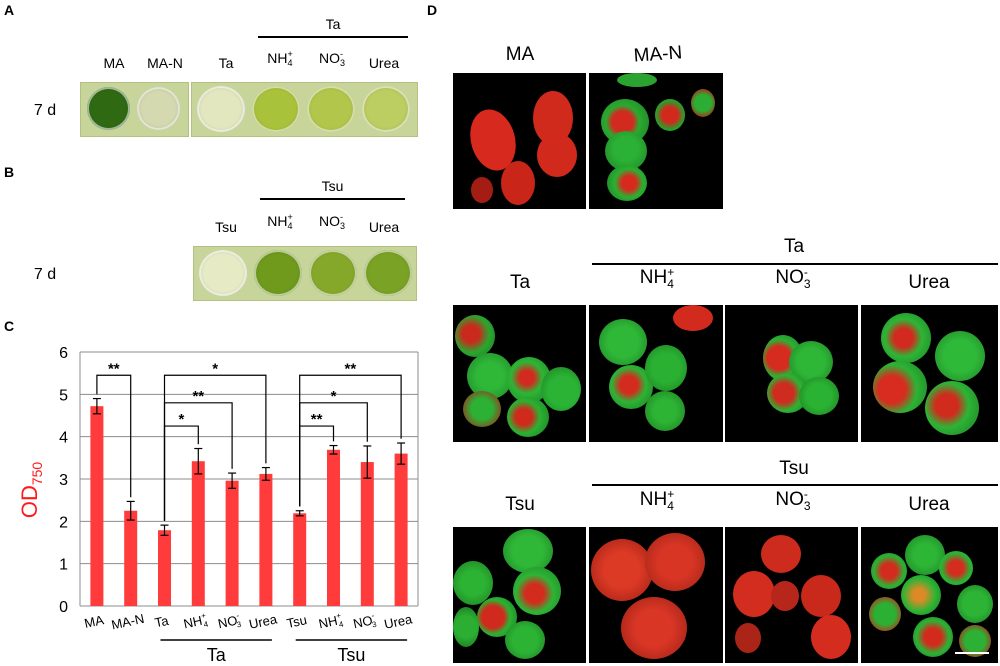  Describe the element at coordinates (351, 655) in the screenshot. I see `group-label: Tsu` at that location.